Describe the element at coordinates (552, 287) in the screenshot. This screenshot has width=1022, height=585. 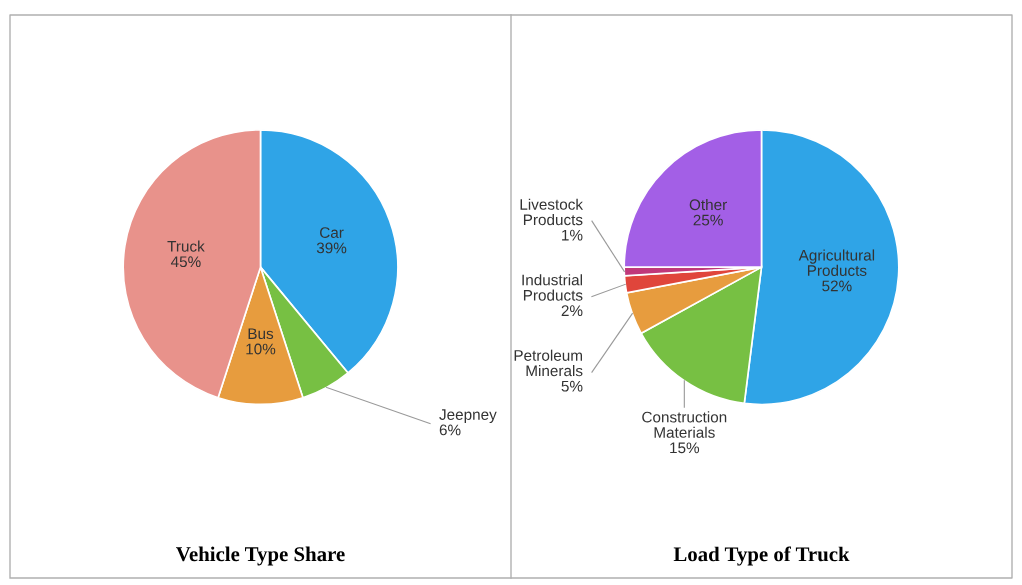
I see `slice-label: Industrial Products` at that location.